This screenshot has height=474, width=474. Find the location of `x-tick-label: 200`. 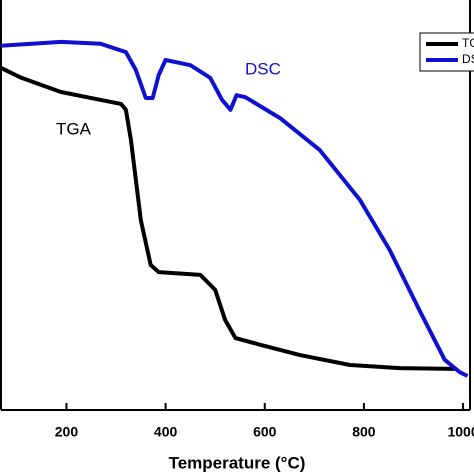

x-tick-label: 200 is located at coordinates (67, 432).